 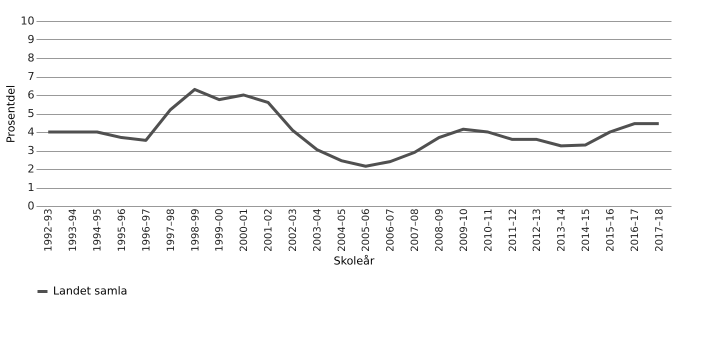 I want to click on y-tick-label: 9, so click(x=31, y=39).